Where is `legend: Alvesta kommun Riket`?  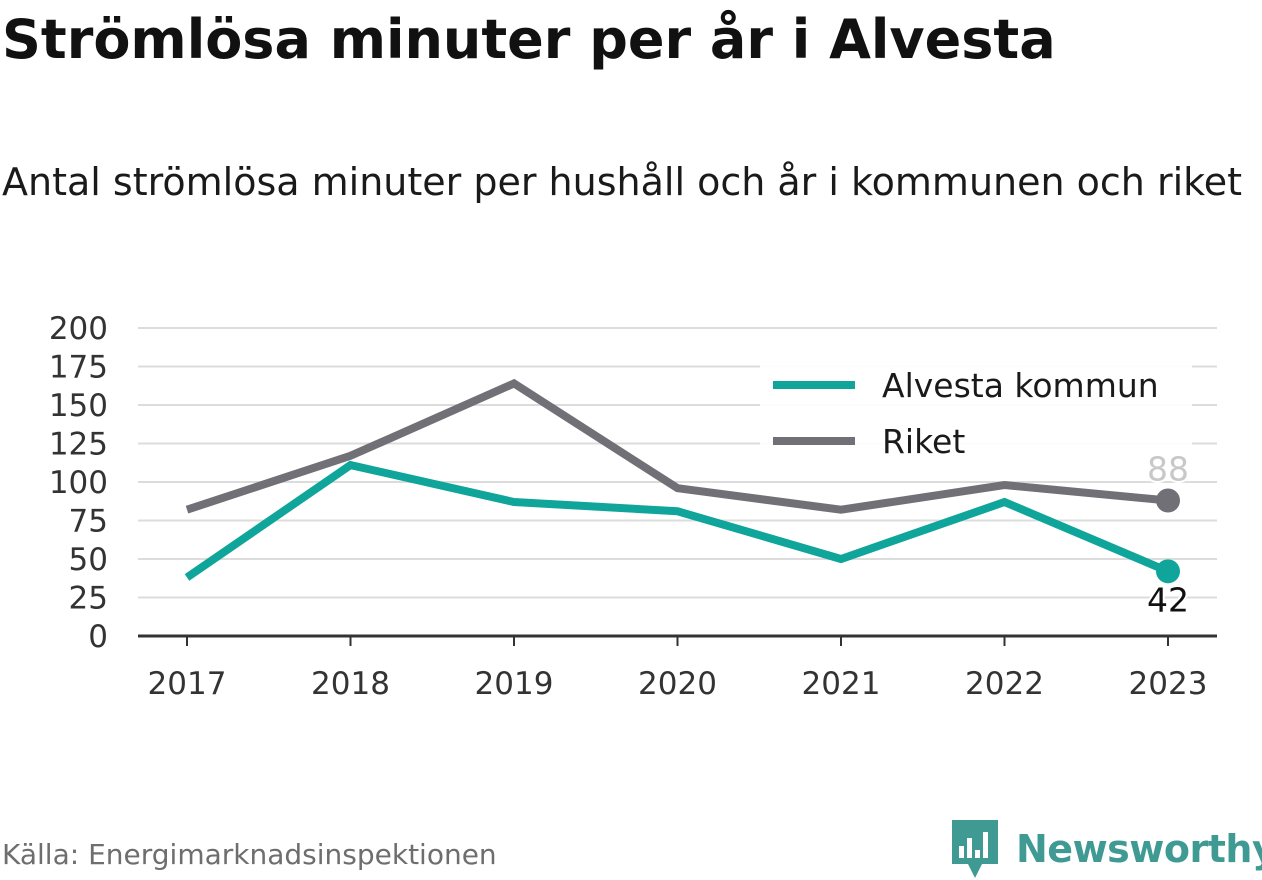
legend: Alvesta kommun Riket is located at coordinates (976, 413).